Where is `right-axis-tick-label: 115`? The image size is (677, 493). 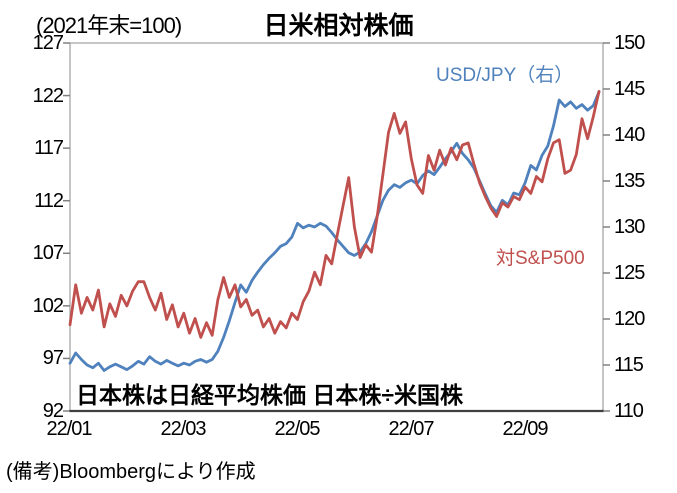 right-axis-tick-label: 115 is located at coordinates (629, 365).